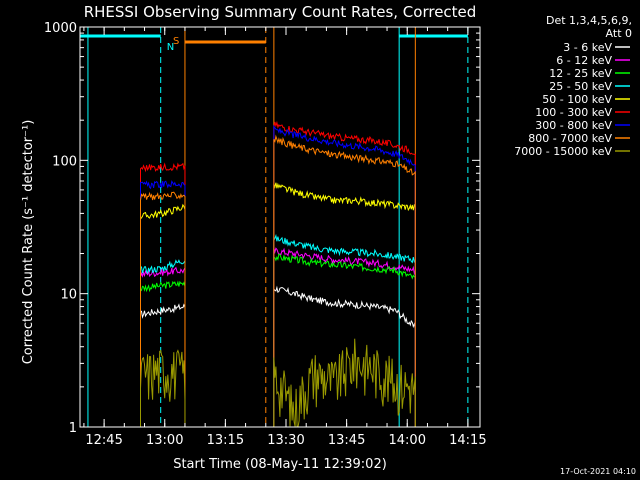 The height and width of the screenshot is (480, 640). Describe the element at coordinates (73, 428) in the screenshot. I see `y-tick-label: 1` at that location.